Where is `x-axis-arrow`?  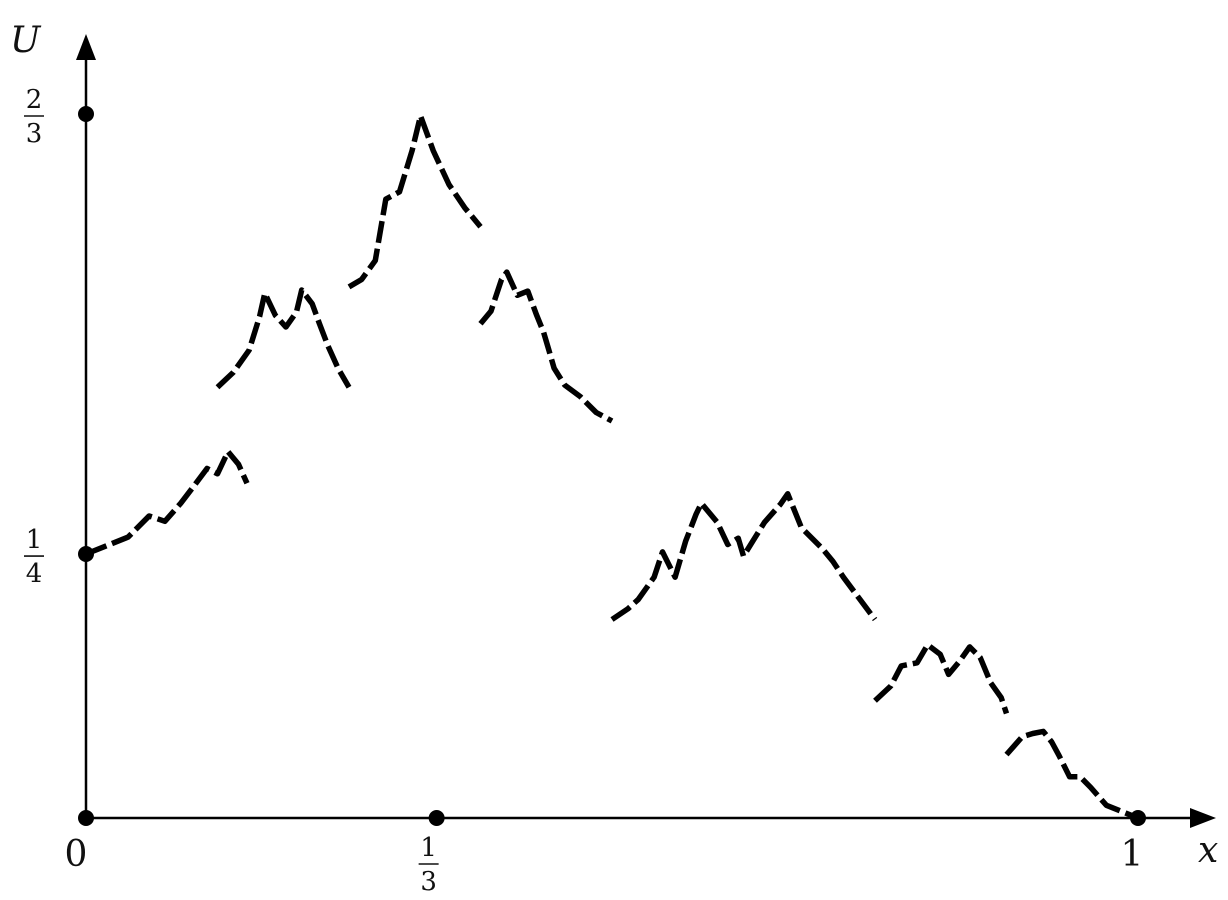 x-axis-arrow is located at coordinates (1203, 818).